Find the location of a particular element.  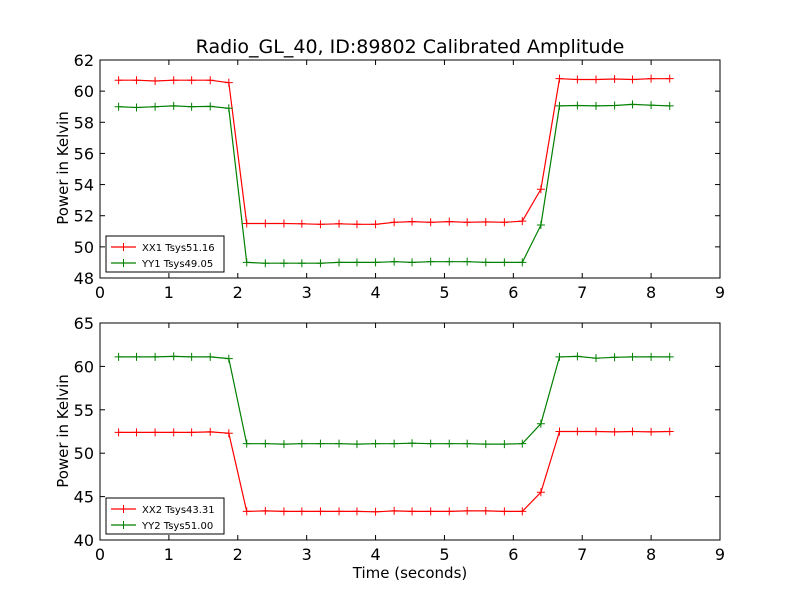

legend-label: XX2 Tsys43.31 is located at coordinates (178, 510).